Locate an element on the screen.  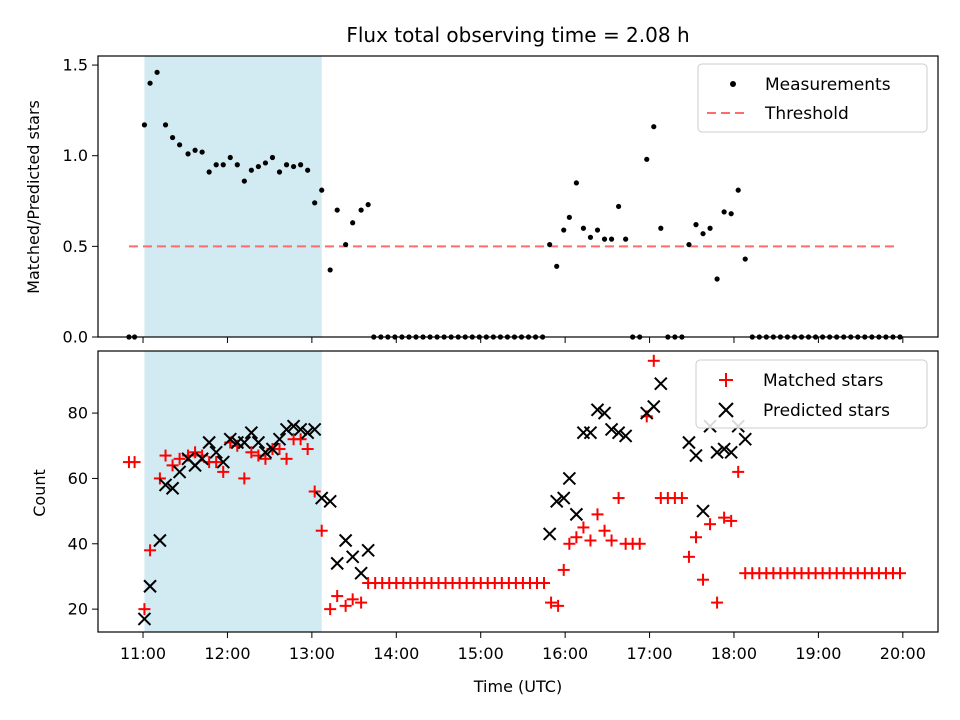
x-tick-label: 20:00 is located at coordinates (903, 653).